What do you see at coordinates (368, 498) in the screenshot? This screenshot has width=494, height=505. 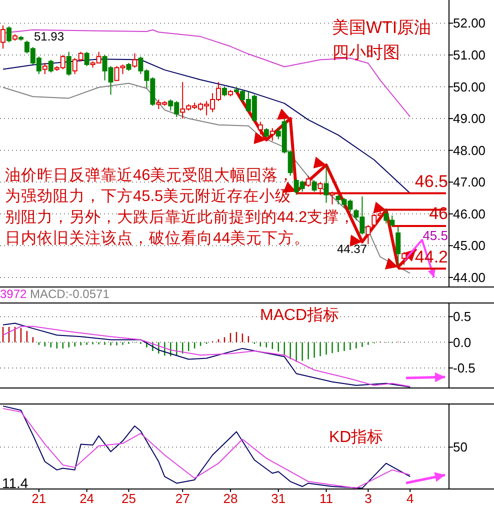 I see `x-tick-label: 3` at bounding box center [368, 498].